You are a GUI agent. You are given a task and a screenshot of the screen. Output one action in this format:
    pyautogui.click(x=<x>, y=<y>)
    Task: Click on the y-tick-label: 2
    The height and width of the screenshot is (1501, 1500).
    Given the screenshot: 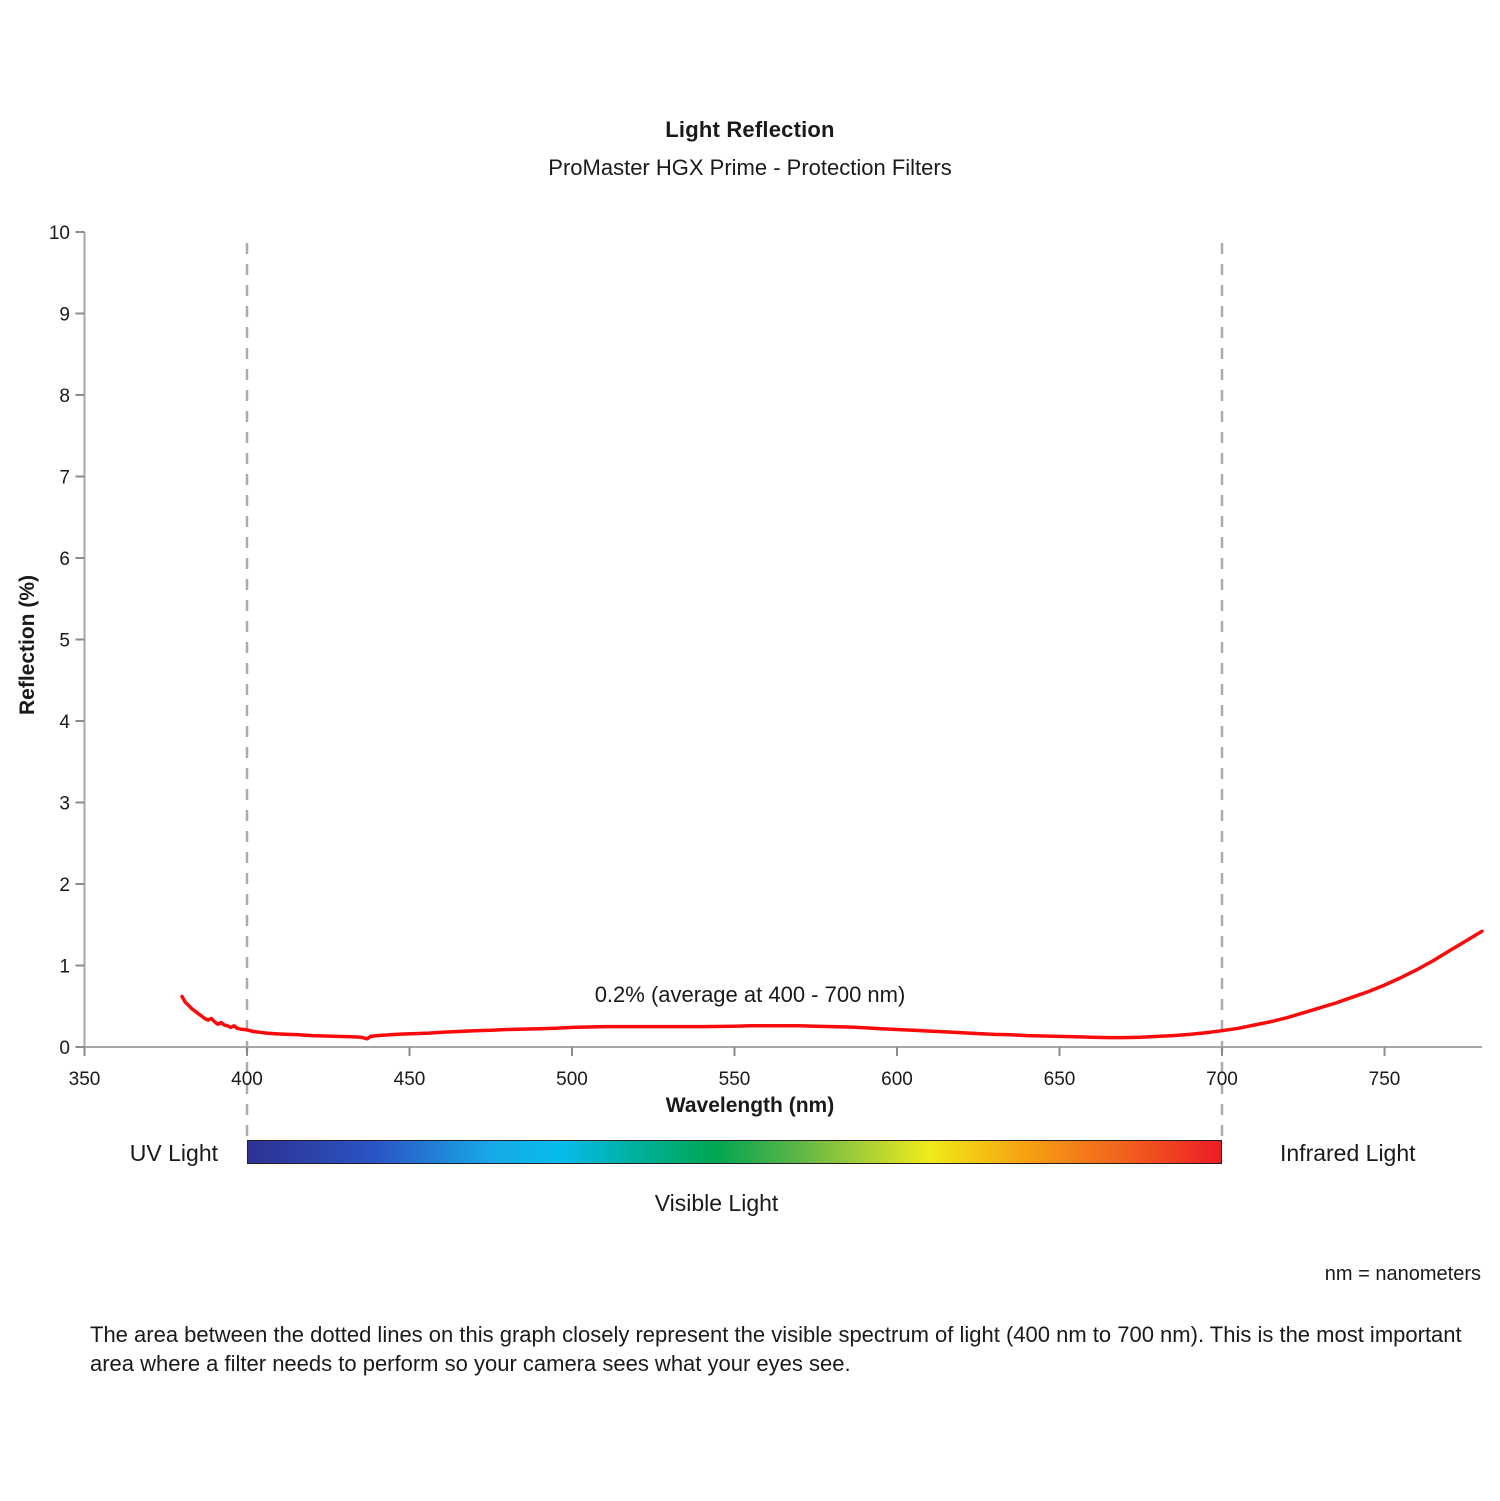 What is the action you would take?
    pyautogui.click(x=64, y=885)
    